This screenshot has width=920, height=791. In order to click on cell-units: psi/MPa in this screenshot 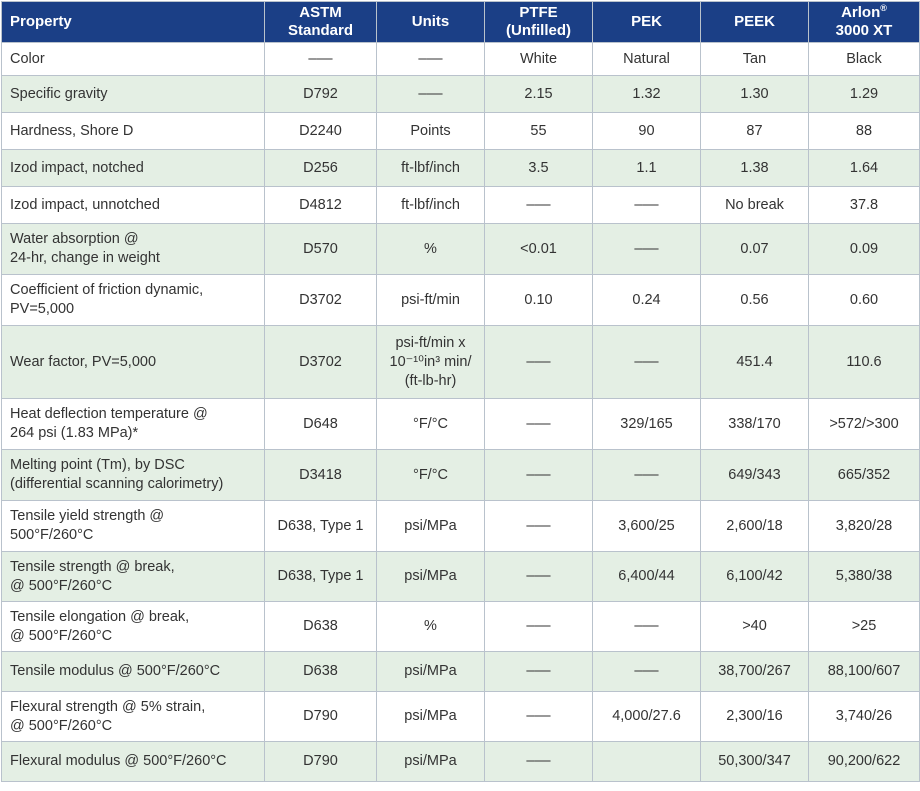, I will do `click(430, 576)`.